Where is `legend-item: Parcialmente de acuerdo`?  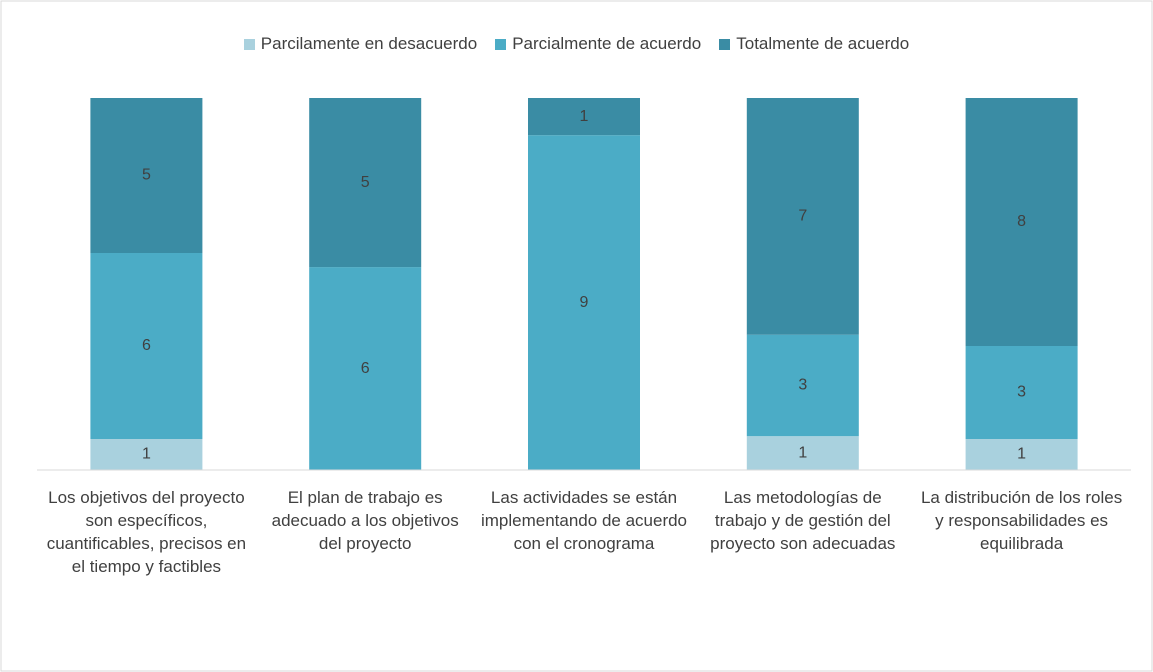 legend-item: Parcialmente de acuerdo is located at coordinates (598, 44).